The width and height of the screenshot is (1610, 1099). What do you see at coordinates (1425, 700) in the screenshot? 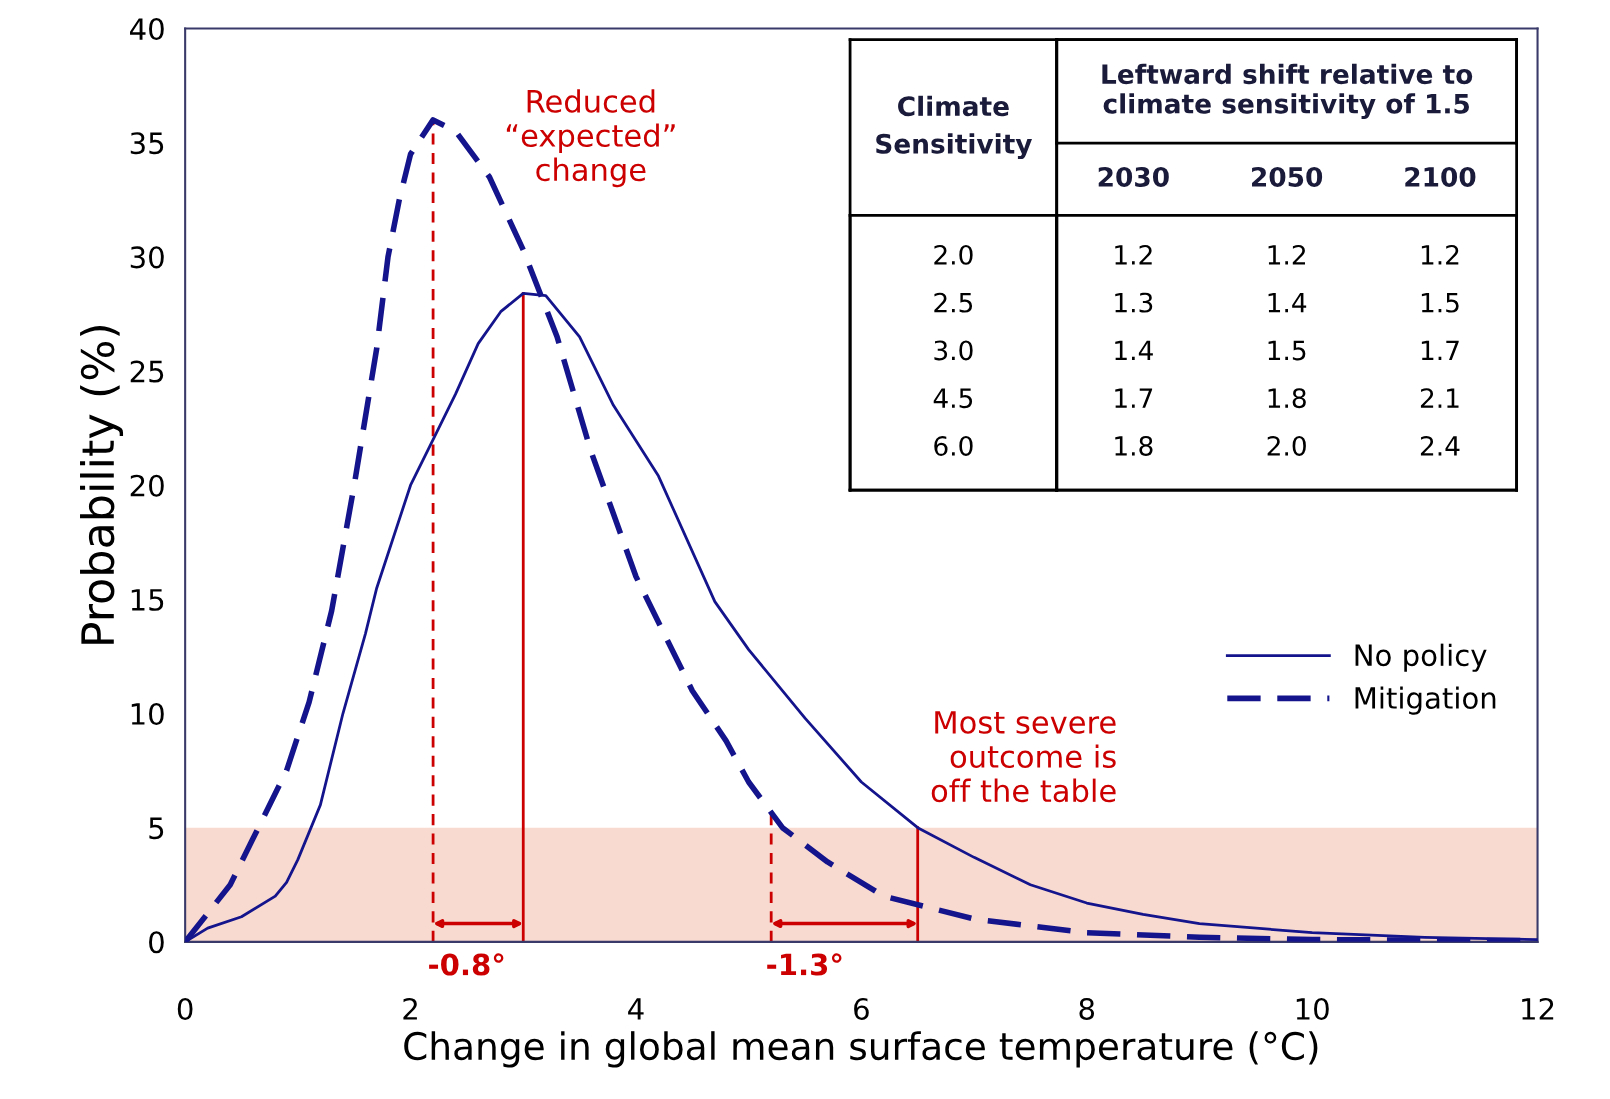
I see `legend-label: Mitigation` at bounding box center [1425, 700].